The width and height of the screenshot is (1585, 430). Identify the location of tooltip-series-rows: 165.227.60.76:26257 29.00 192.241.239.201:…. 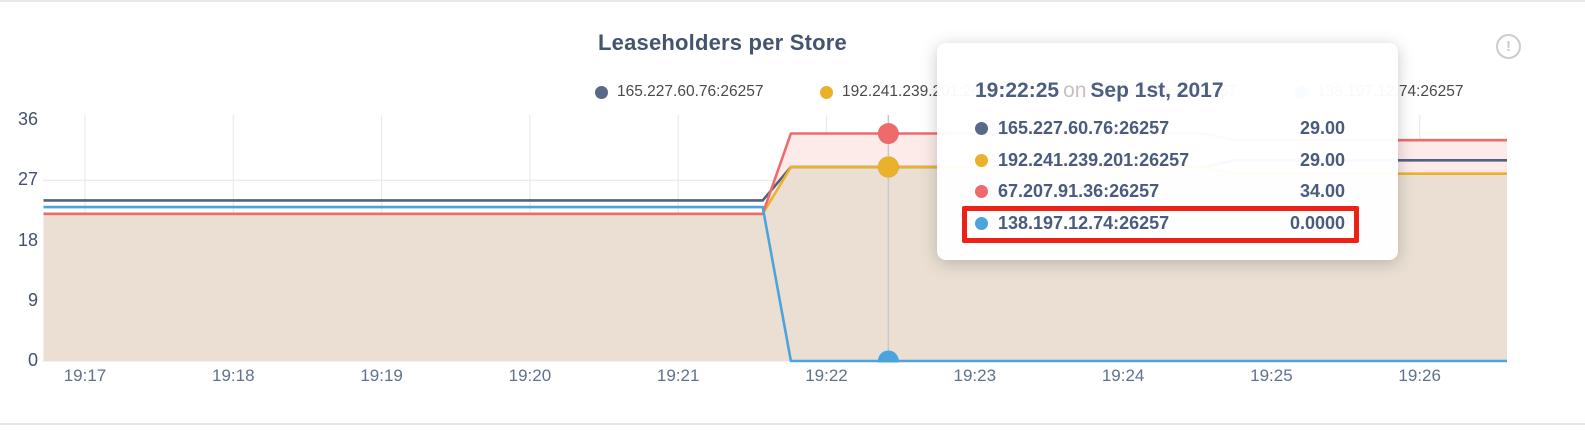
(1160, 176).